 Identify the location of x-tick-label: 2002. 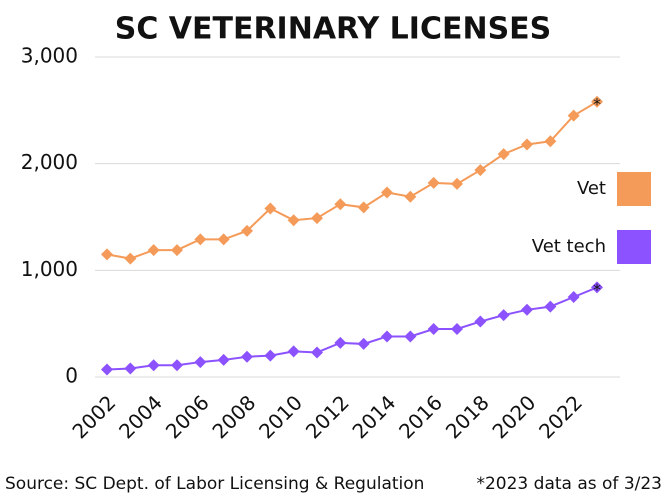
(93, 416).